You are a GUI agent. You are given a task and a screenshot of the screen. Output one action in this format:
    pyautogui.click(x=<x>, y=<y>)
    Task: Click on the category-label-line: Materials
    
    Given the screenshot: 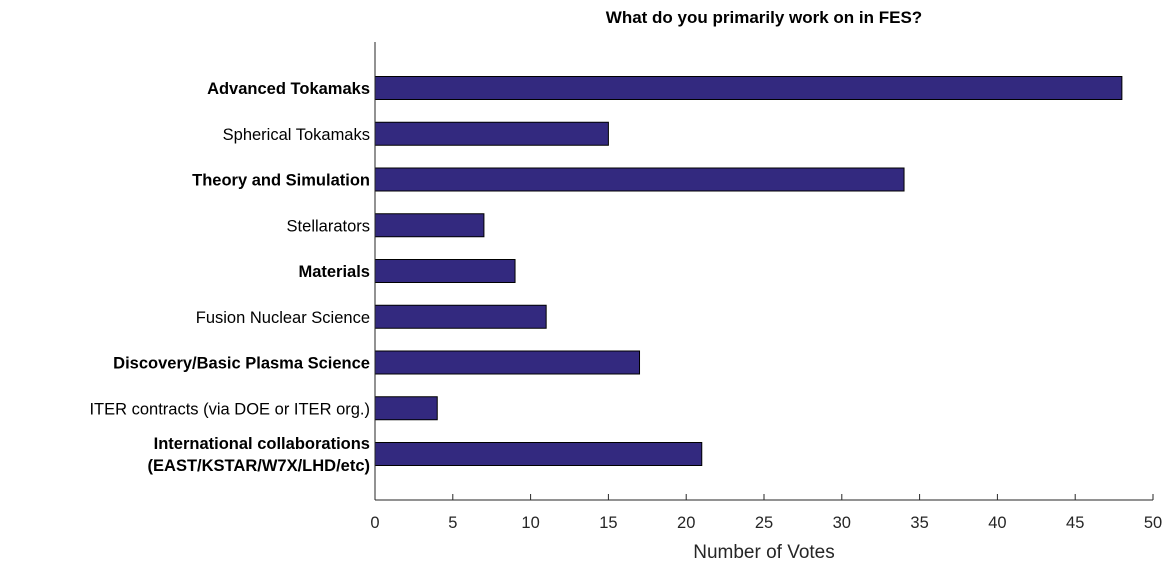 What is the action you would take?
    pyautogui.click(x=334, y=272)
    